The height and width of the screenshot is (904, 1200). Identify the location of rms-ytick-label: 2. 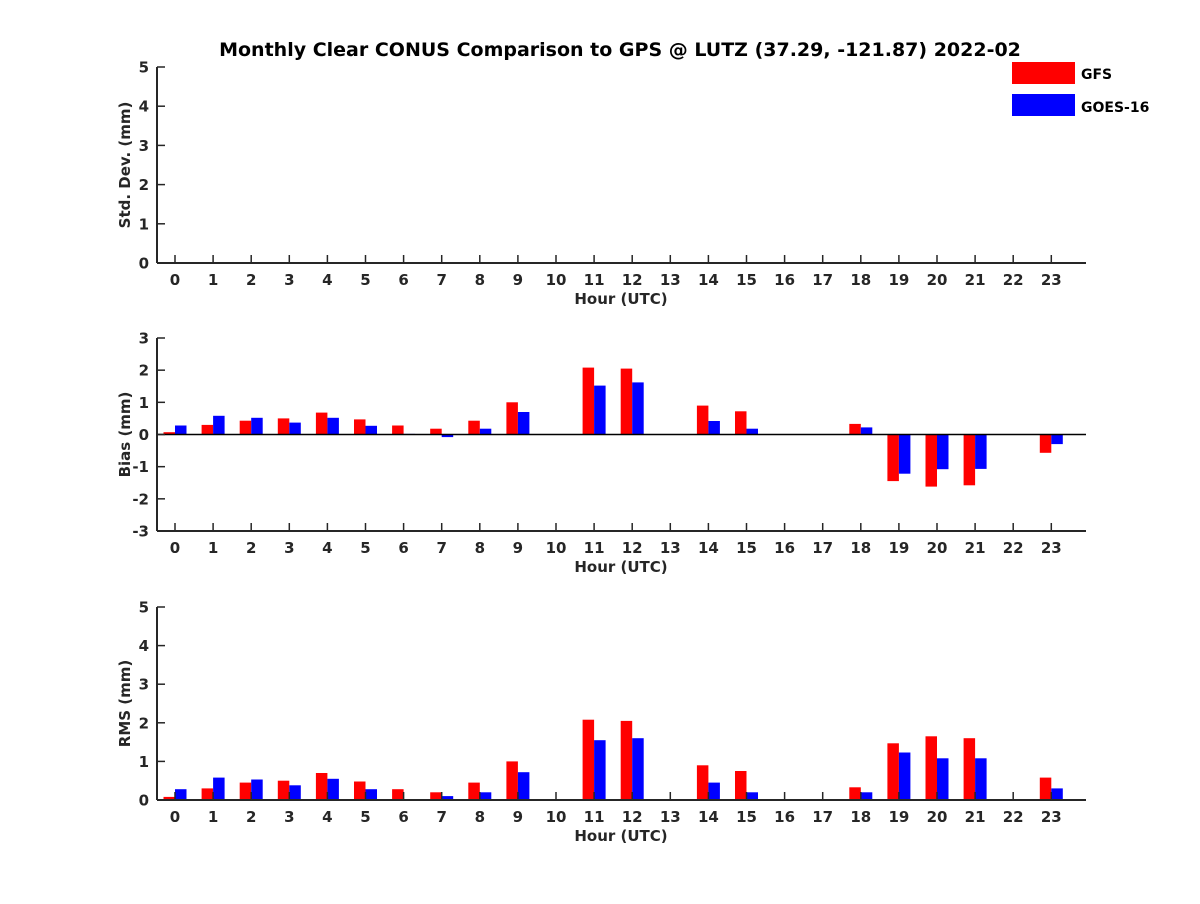
(144, 723).